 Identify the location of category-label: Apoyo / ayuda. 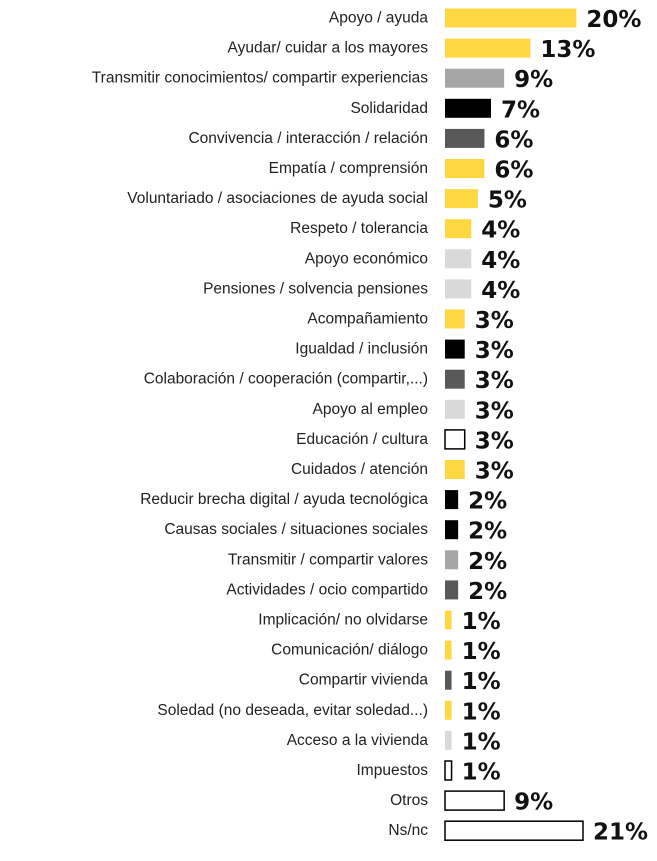
(378, 18).